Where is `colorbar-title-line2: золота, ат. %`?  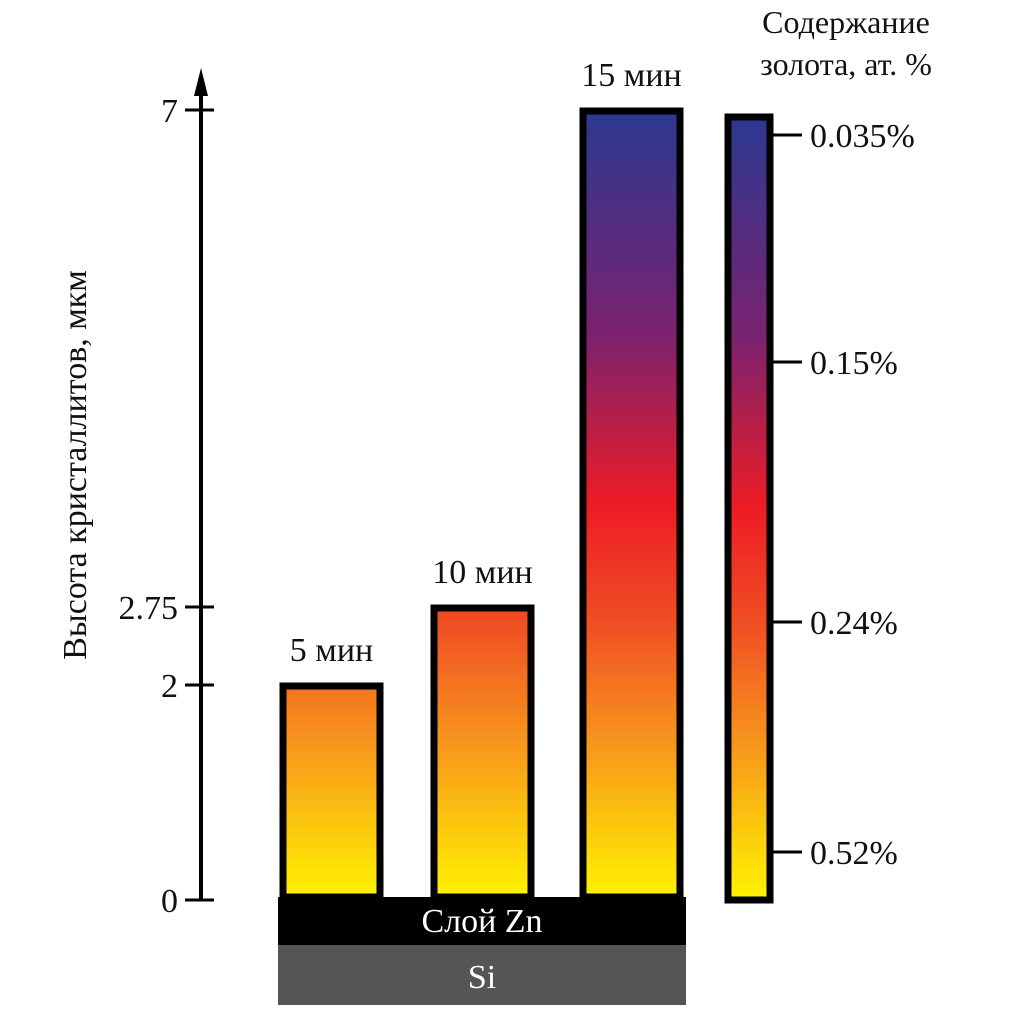
colorbar-title-line2: золота, ат. % is located at coordinates (846, 64).